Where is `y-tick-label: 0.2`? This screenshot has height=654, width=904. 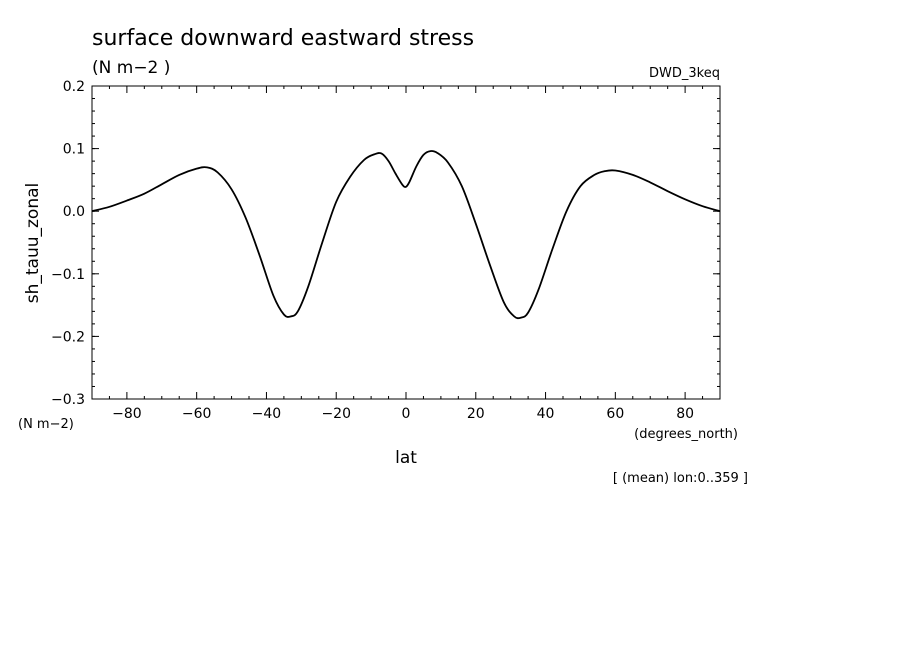 y-tick-label: 0.2 is located at coordinates (74, 87).